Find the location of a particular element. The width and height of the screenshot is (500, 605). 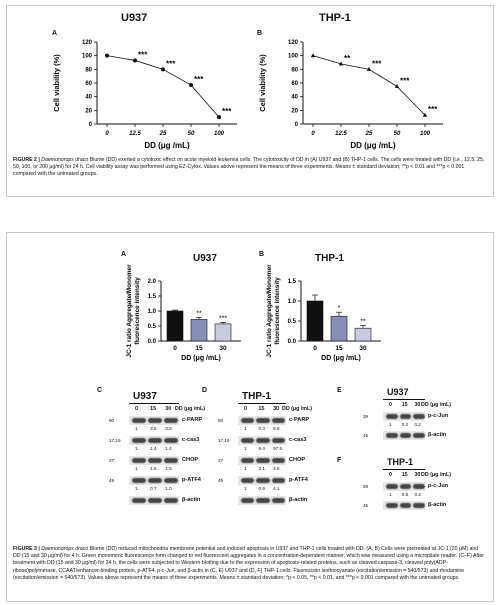

y-axis-label-line1: JC-1 ratio Aggregate/Monomer is located at coordinates (269, 311).